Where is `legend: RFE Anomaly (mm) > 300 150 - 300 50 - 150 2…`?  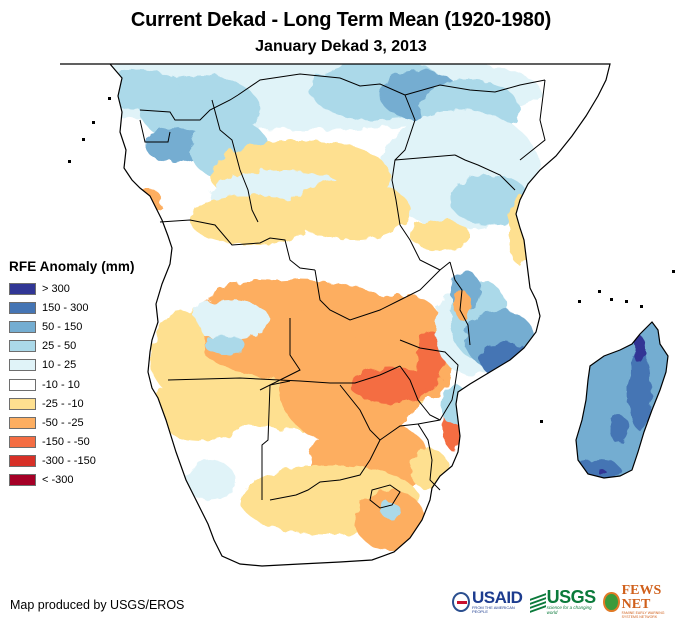 legend: RFE Anomaly (mm) > 300 150 - 300 50 - 150 2… is located at coordinates (72, 374).